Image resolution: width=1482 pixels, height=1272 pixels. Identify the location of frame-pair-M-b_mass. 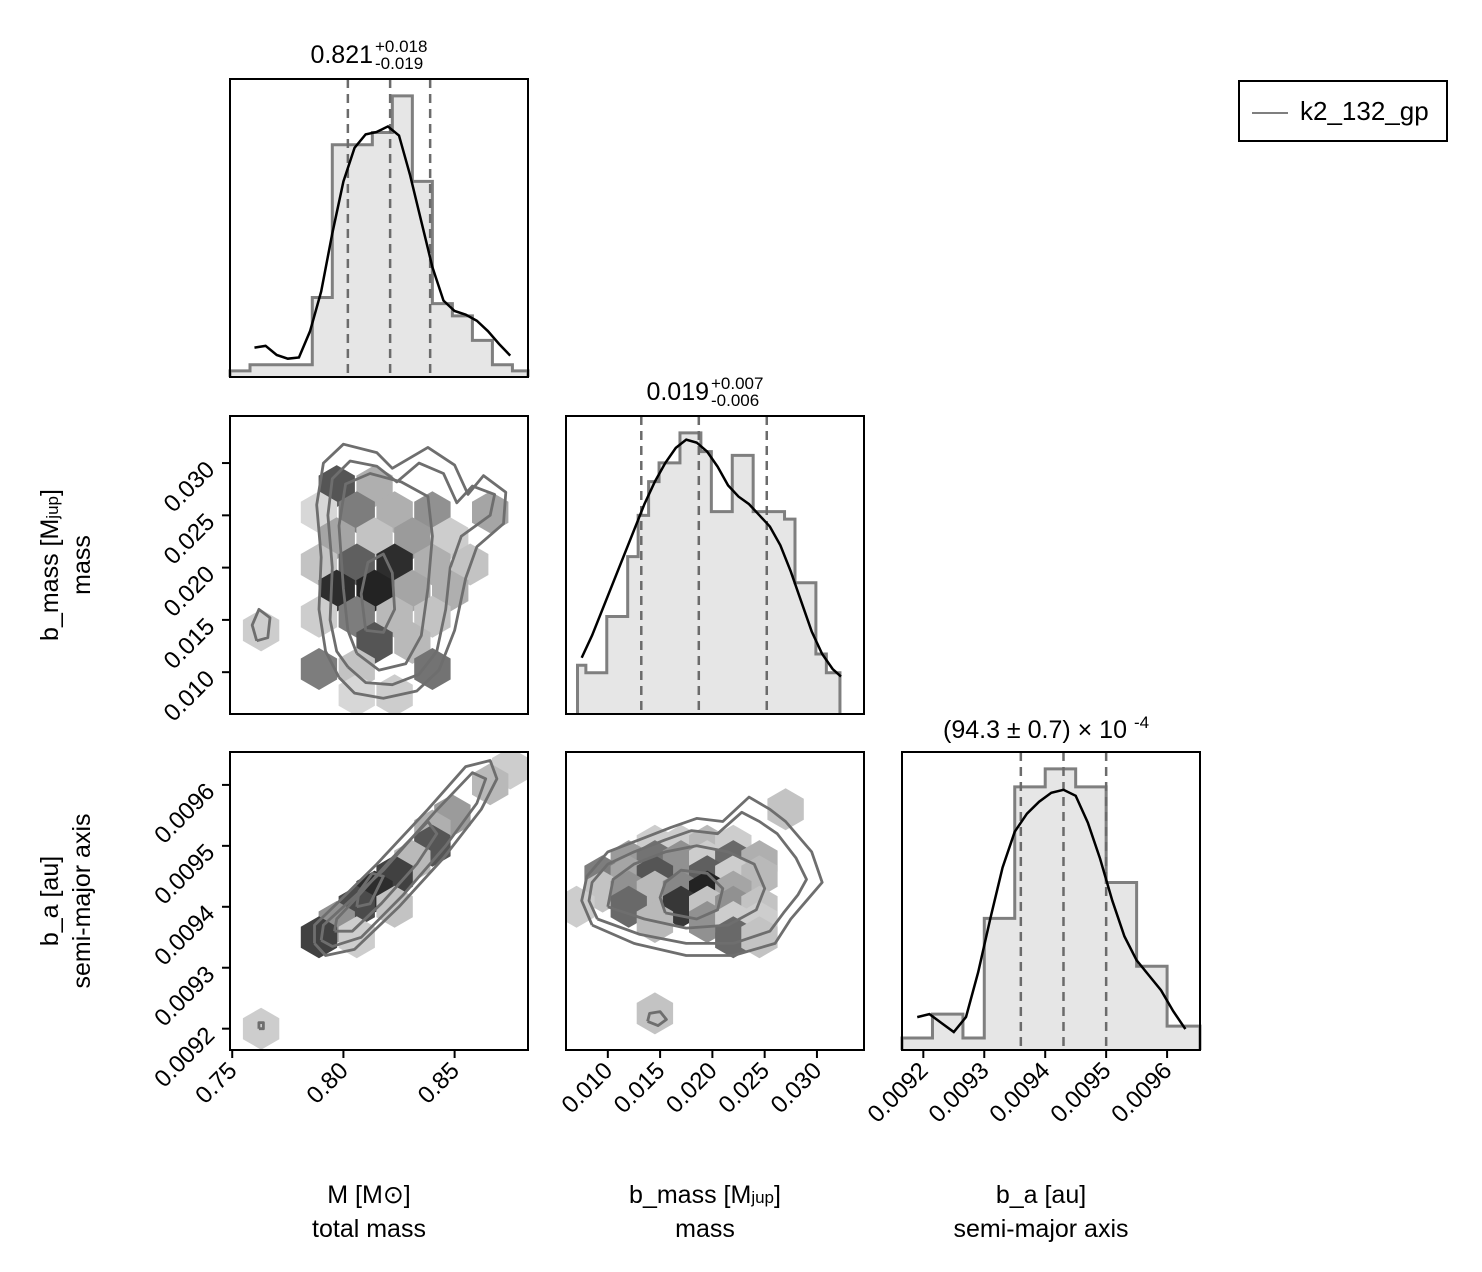
(379, 565).